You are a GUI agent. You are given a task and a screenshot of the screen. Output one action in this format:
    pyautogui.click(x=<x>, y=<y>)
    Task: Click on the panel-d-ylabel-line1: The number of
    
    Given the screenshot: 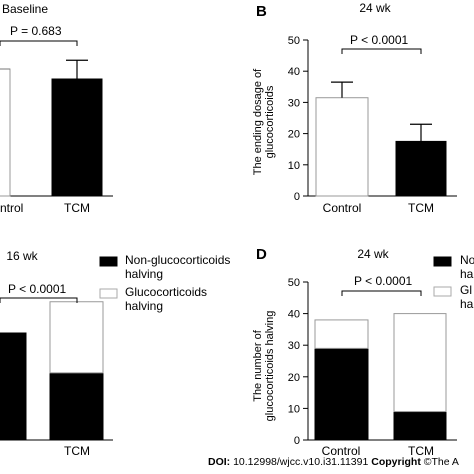 What is the action you would take?
    pyautogui.click(x=258, y=365)
    